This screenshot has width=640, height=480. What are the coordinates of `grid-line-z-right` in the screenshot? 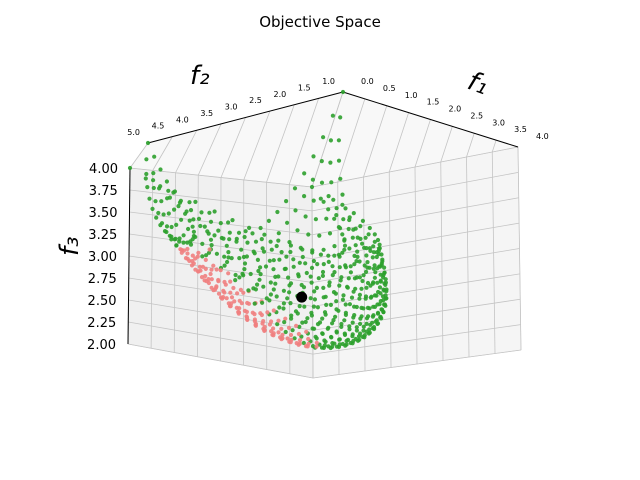 It's located at (416, 241).